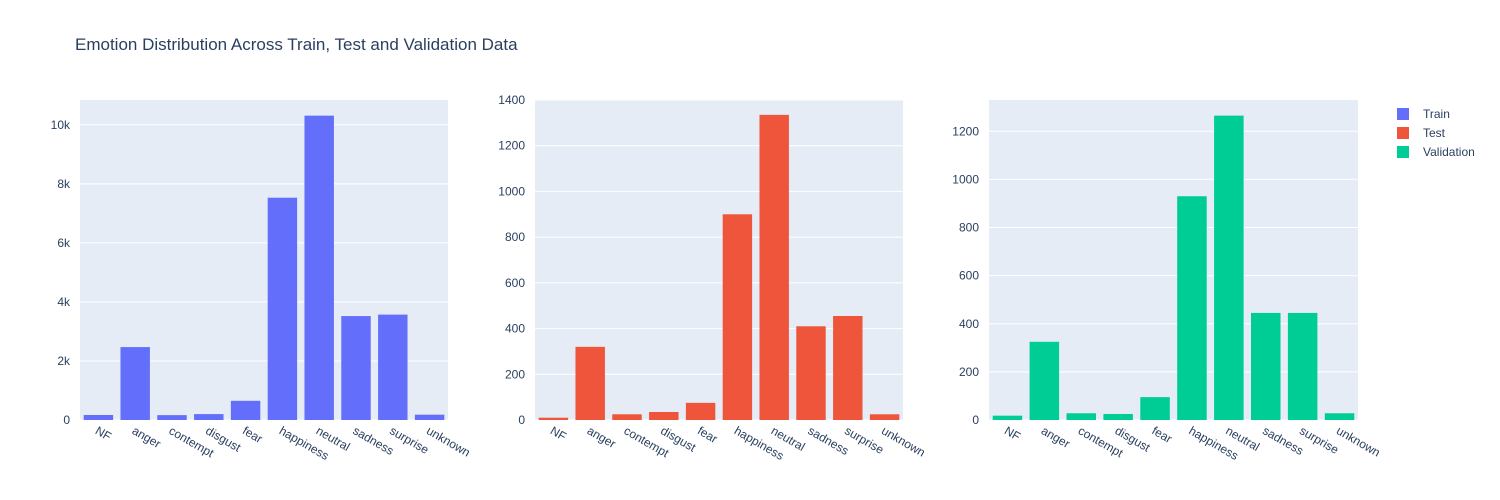 The image size is (1500, 500). What do you see at coordinates (172, 417) in the screenshot?
I see `bar-train-contempt` at bounding box center [172, 417].